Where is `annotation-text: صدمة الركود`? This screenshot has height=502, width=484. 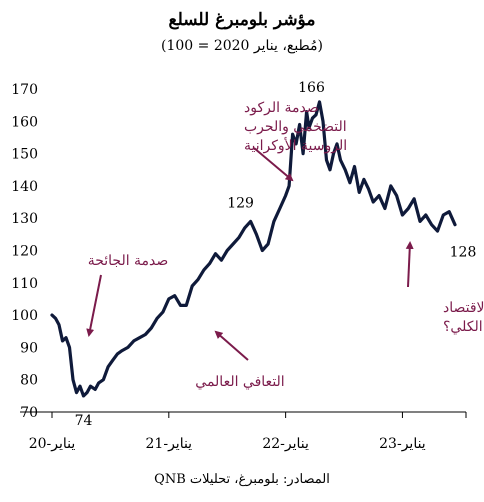
annotation-text: صدمة الركود is located at coordinates (281, 108).